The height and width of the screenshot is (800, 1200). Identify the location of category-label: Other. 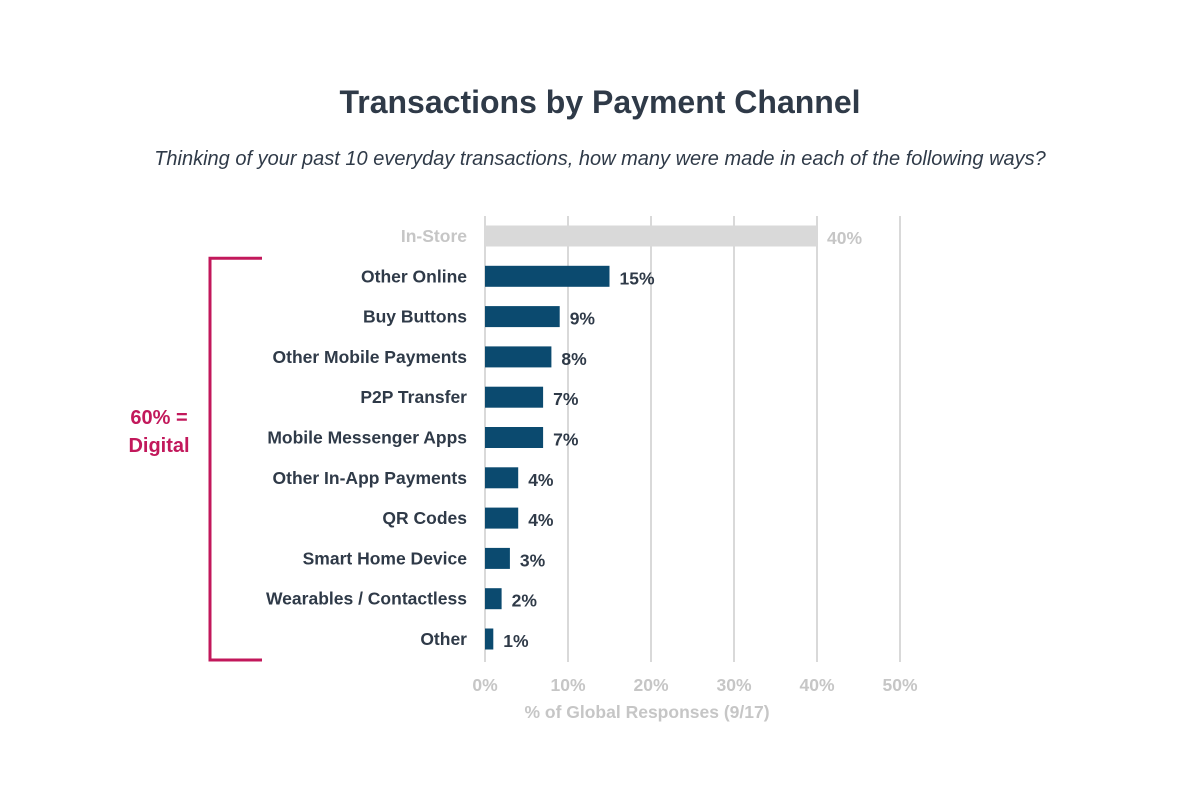
(443, 639).